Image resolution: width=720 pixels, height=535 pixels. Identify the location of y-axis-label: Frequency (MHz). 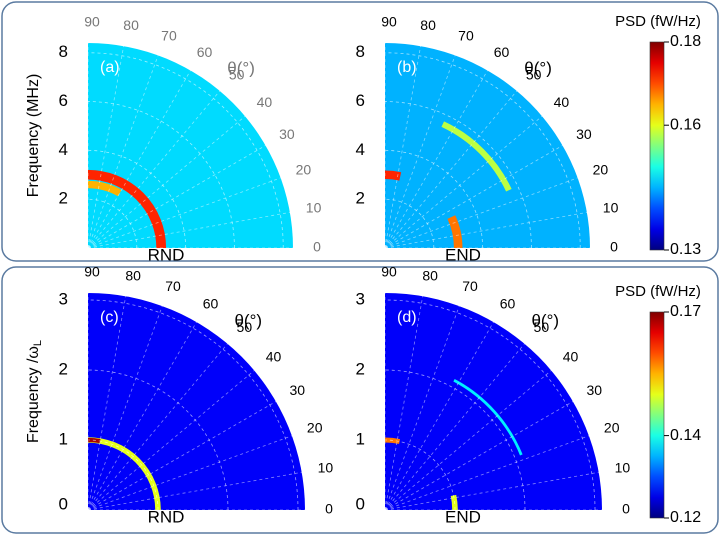
(33, 136).